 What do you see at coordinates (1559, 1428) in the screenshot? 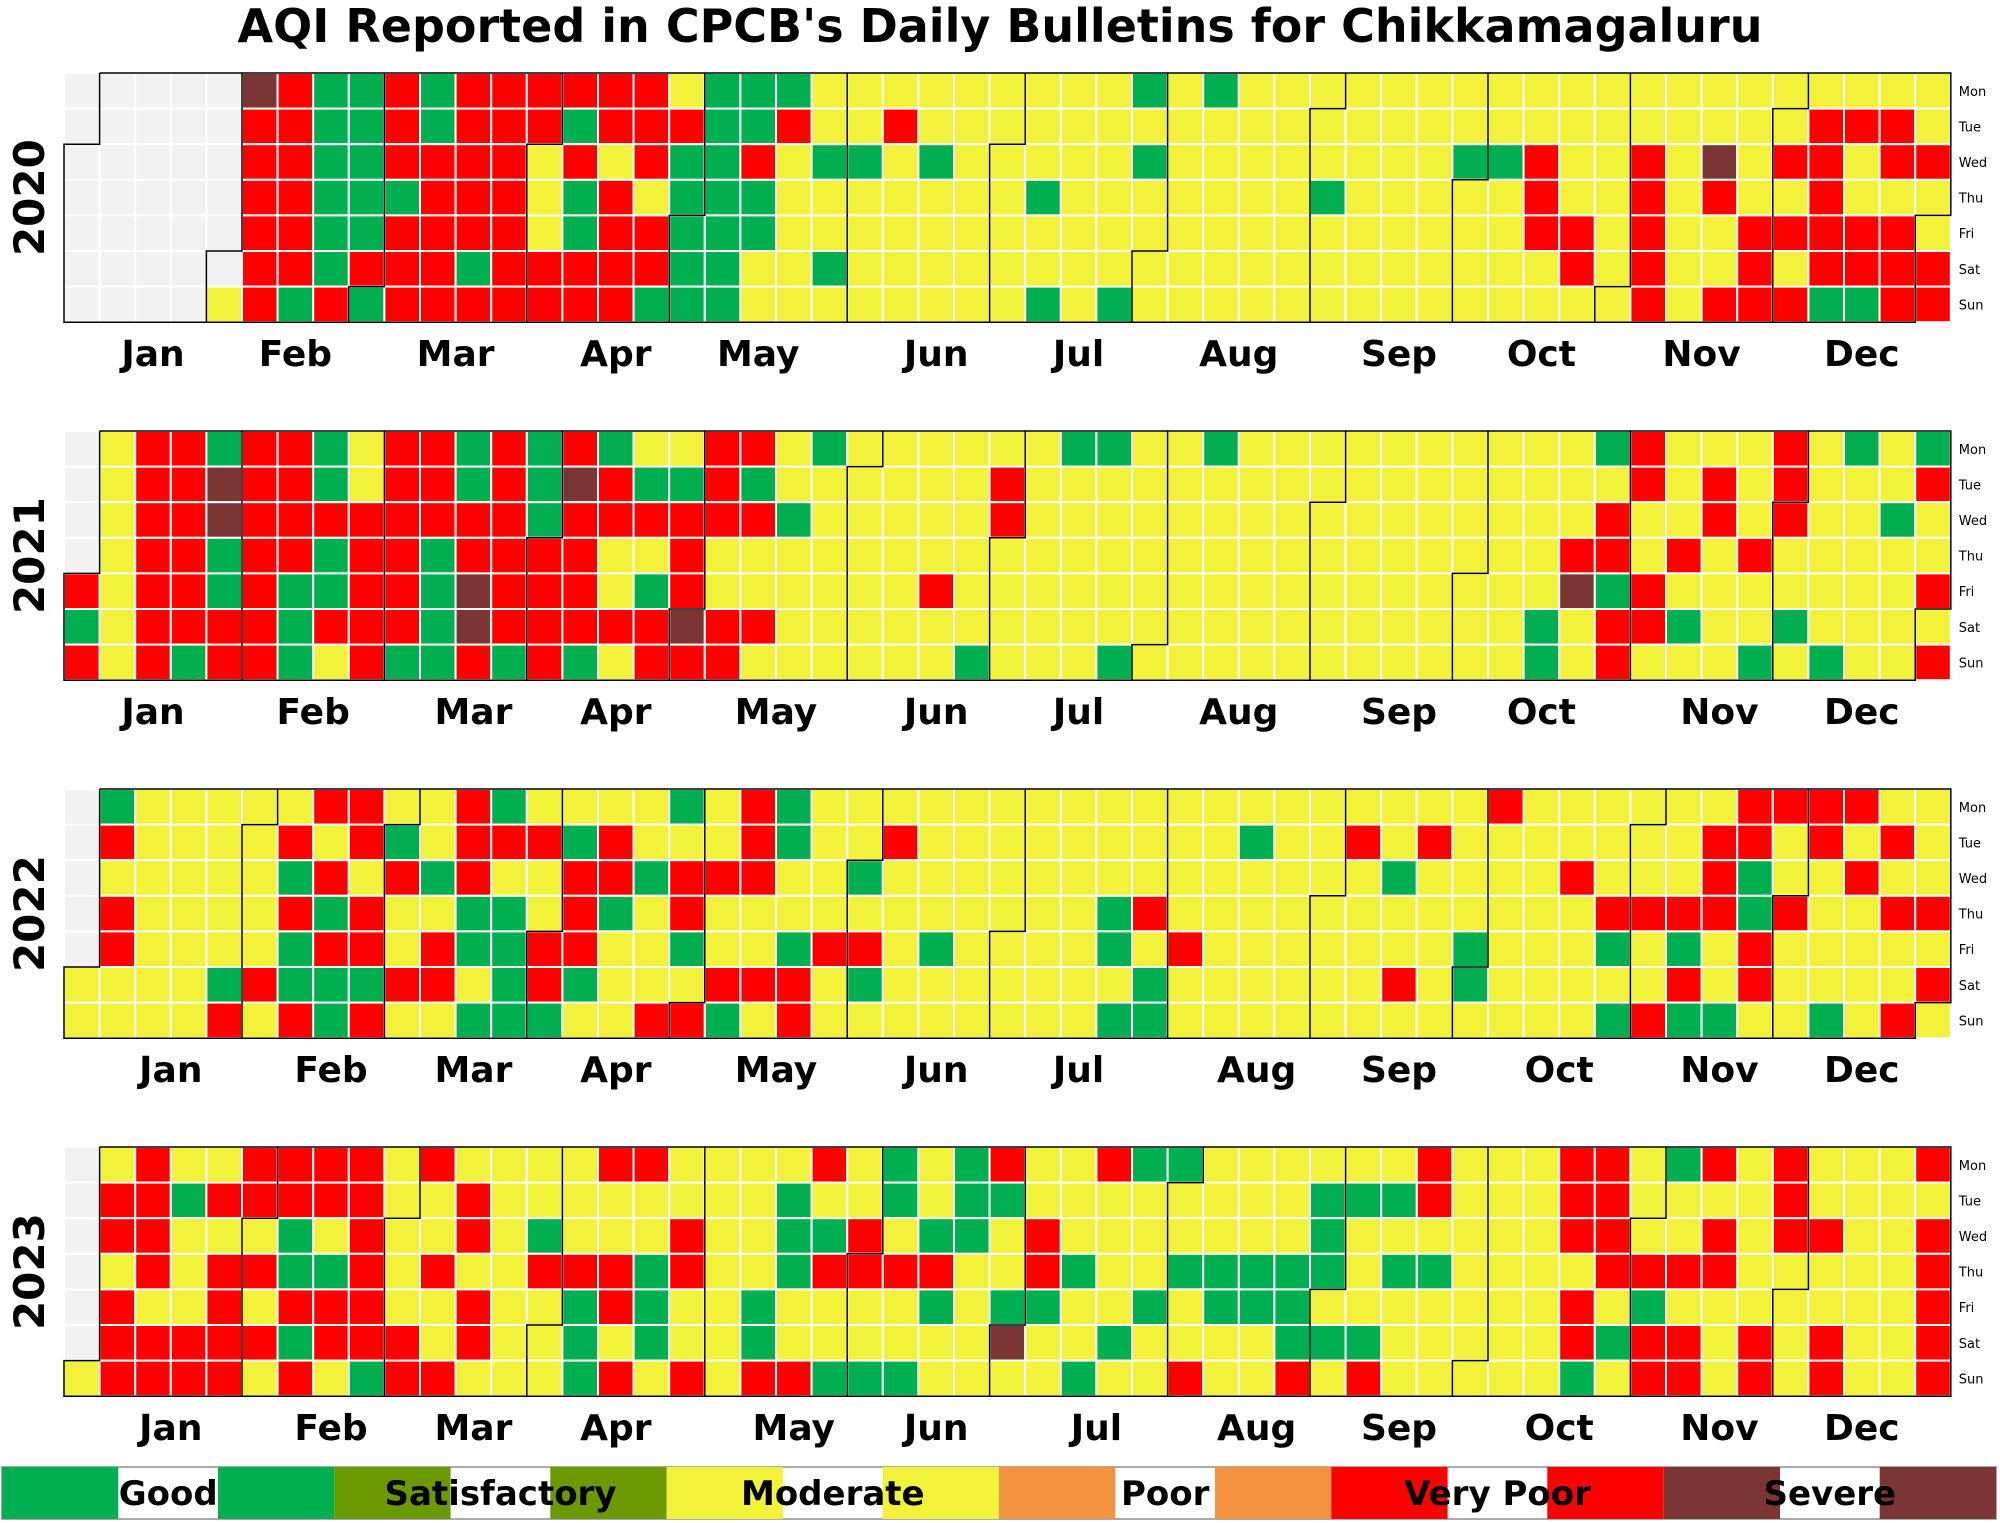
I see `month-label-oct: Oct` at bounding box center [1559, 1428].